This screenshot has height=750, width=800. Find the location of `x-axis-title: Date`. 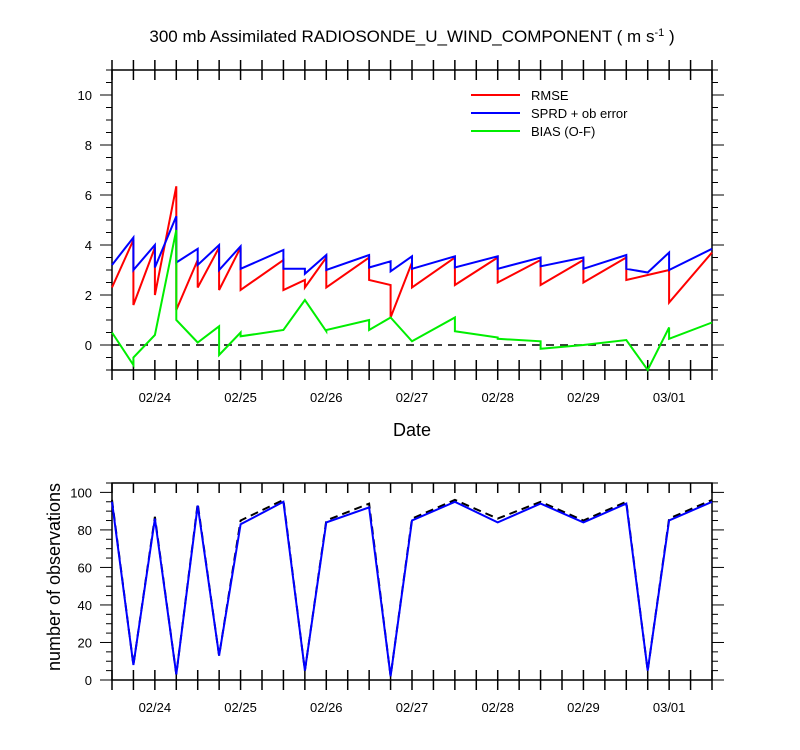

x-axis-title: Date is located at coordinates (412, 430).